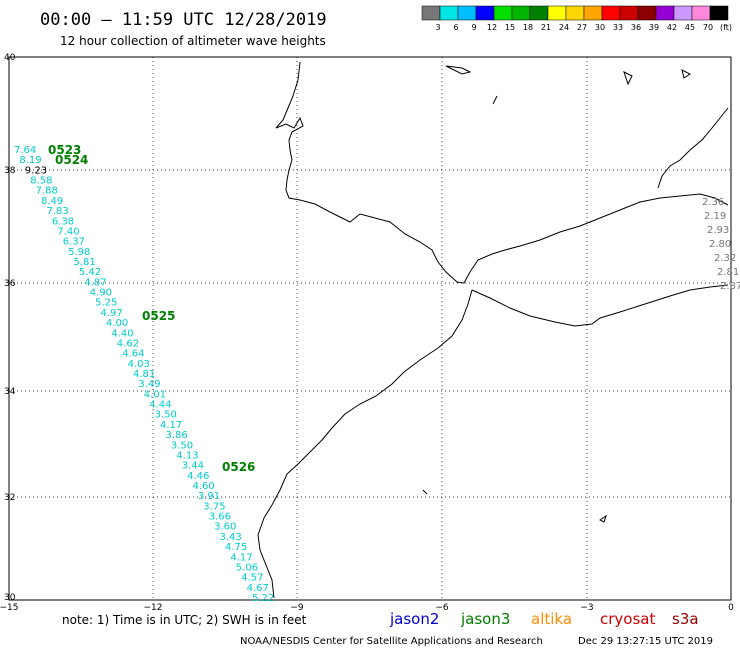 The width and height of the screenshot is (740, 650). What do you see at coordinates (149, 384) in the screenshot?
I see `swh-value: 3.49` at bounding box center [149, 384].